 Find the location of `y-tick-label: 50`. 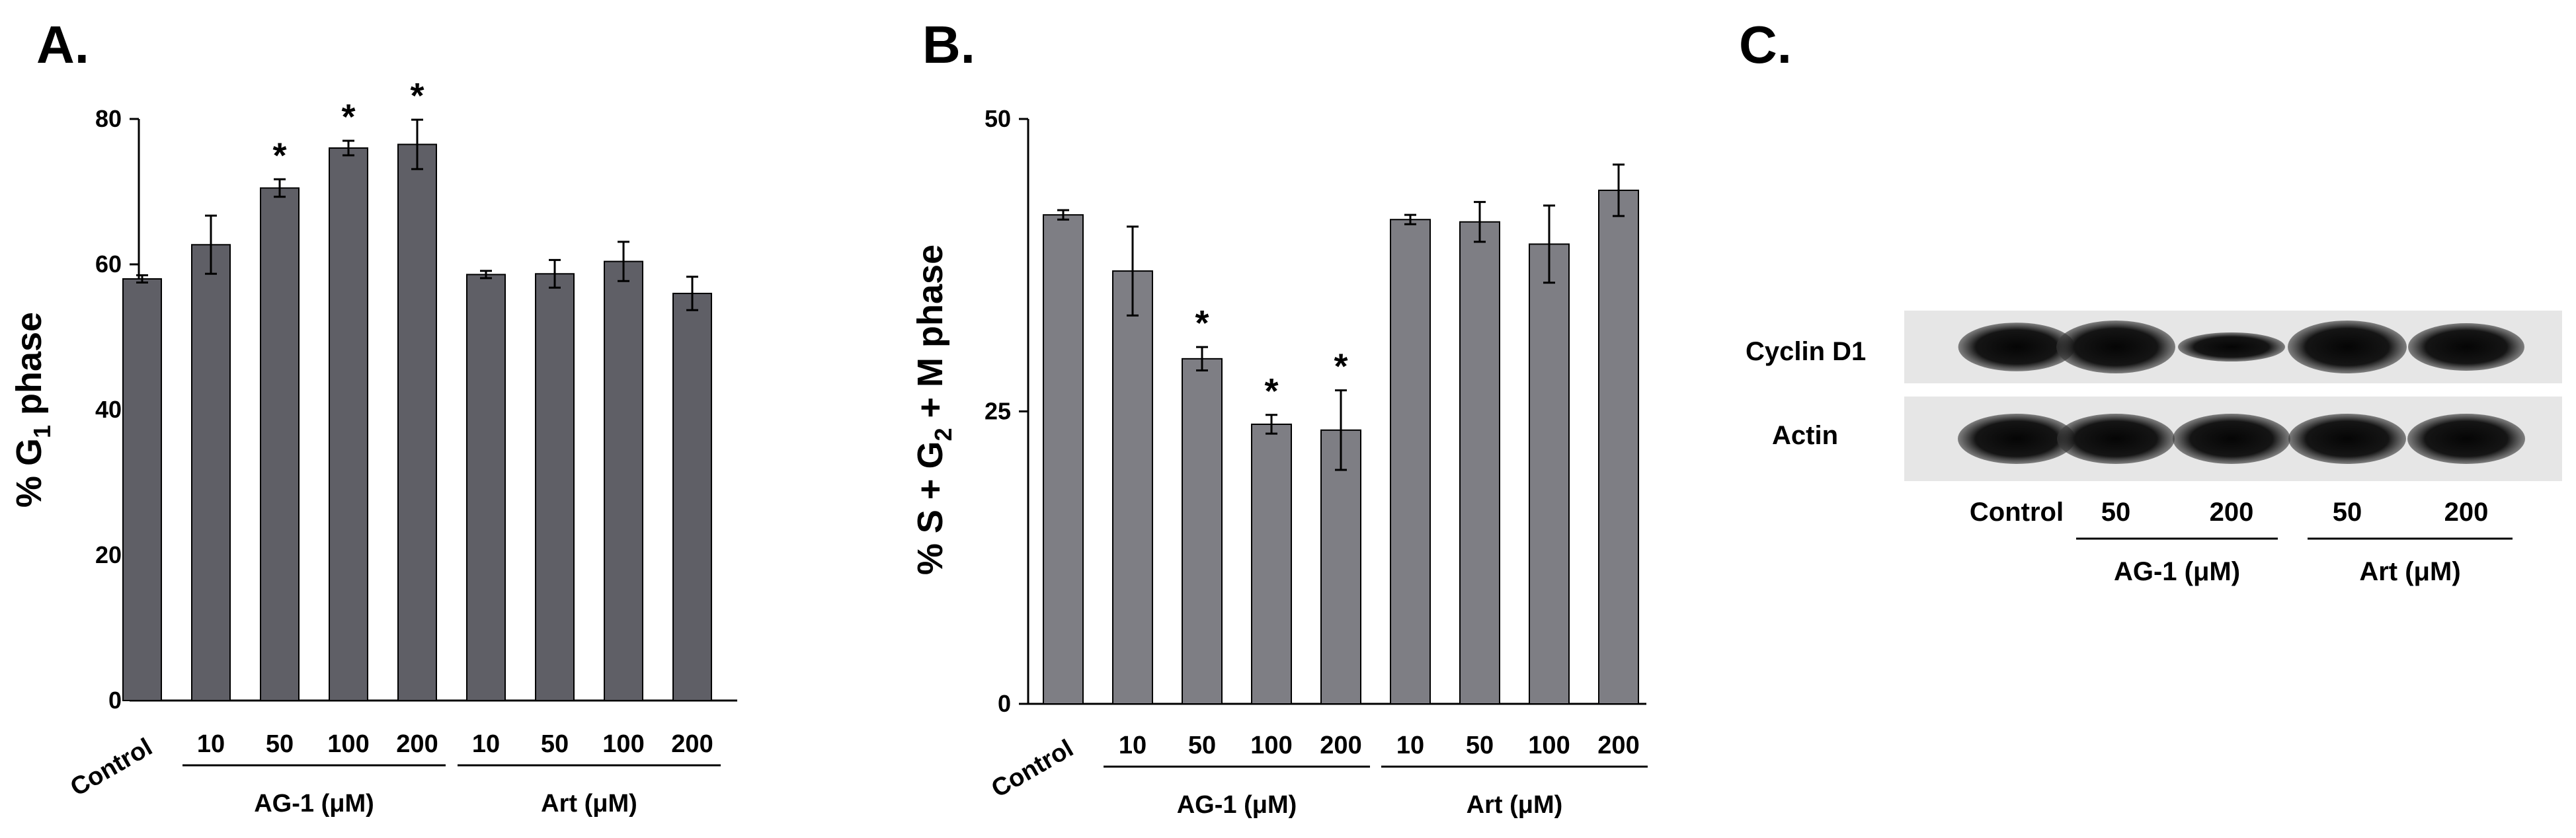

y-tick-label: 50 is located at coordinates (998, 119).